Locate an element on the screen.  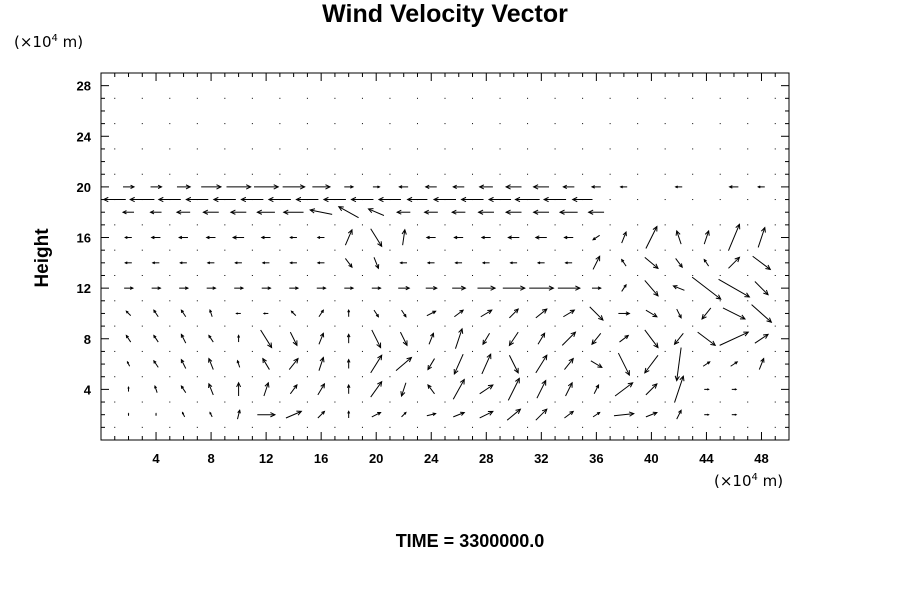
x-unit-exponent: 4 is located at coordinates (754, 477).